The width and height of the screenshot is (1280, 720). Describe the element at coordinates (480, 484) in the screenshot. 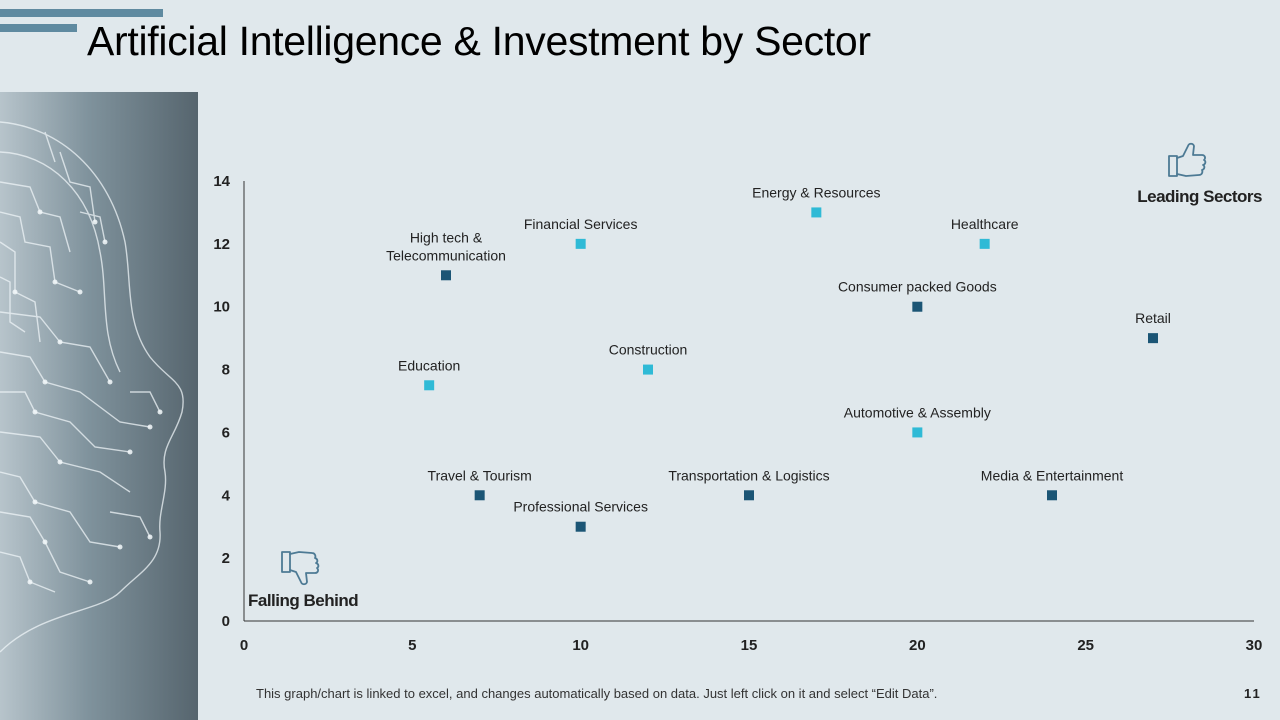

I see `data-point: Travel & Tourism` at that location.